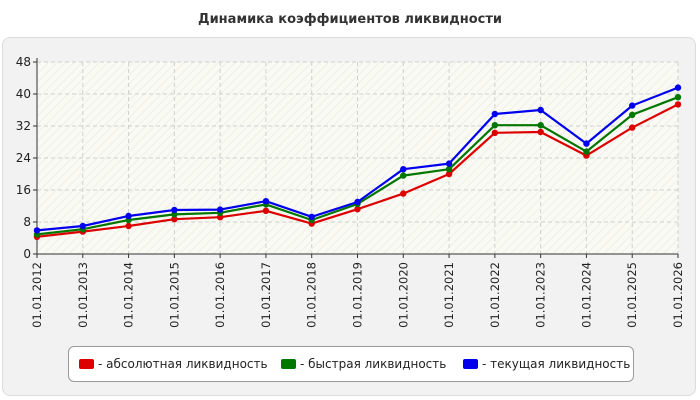  What do you see at coordinates (37, 295) in the screenshot?
I see `x-tick-label: 01.01.2012` at bounding box center [37, 295].